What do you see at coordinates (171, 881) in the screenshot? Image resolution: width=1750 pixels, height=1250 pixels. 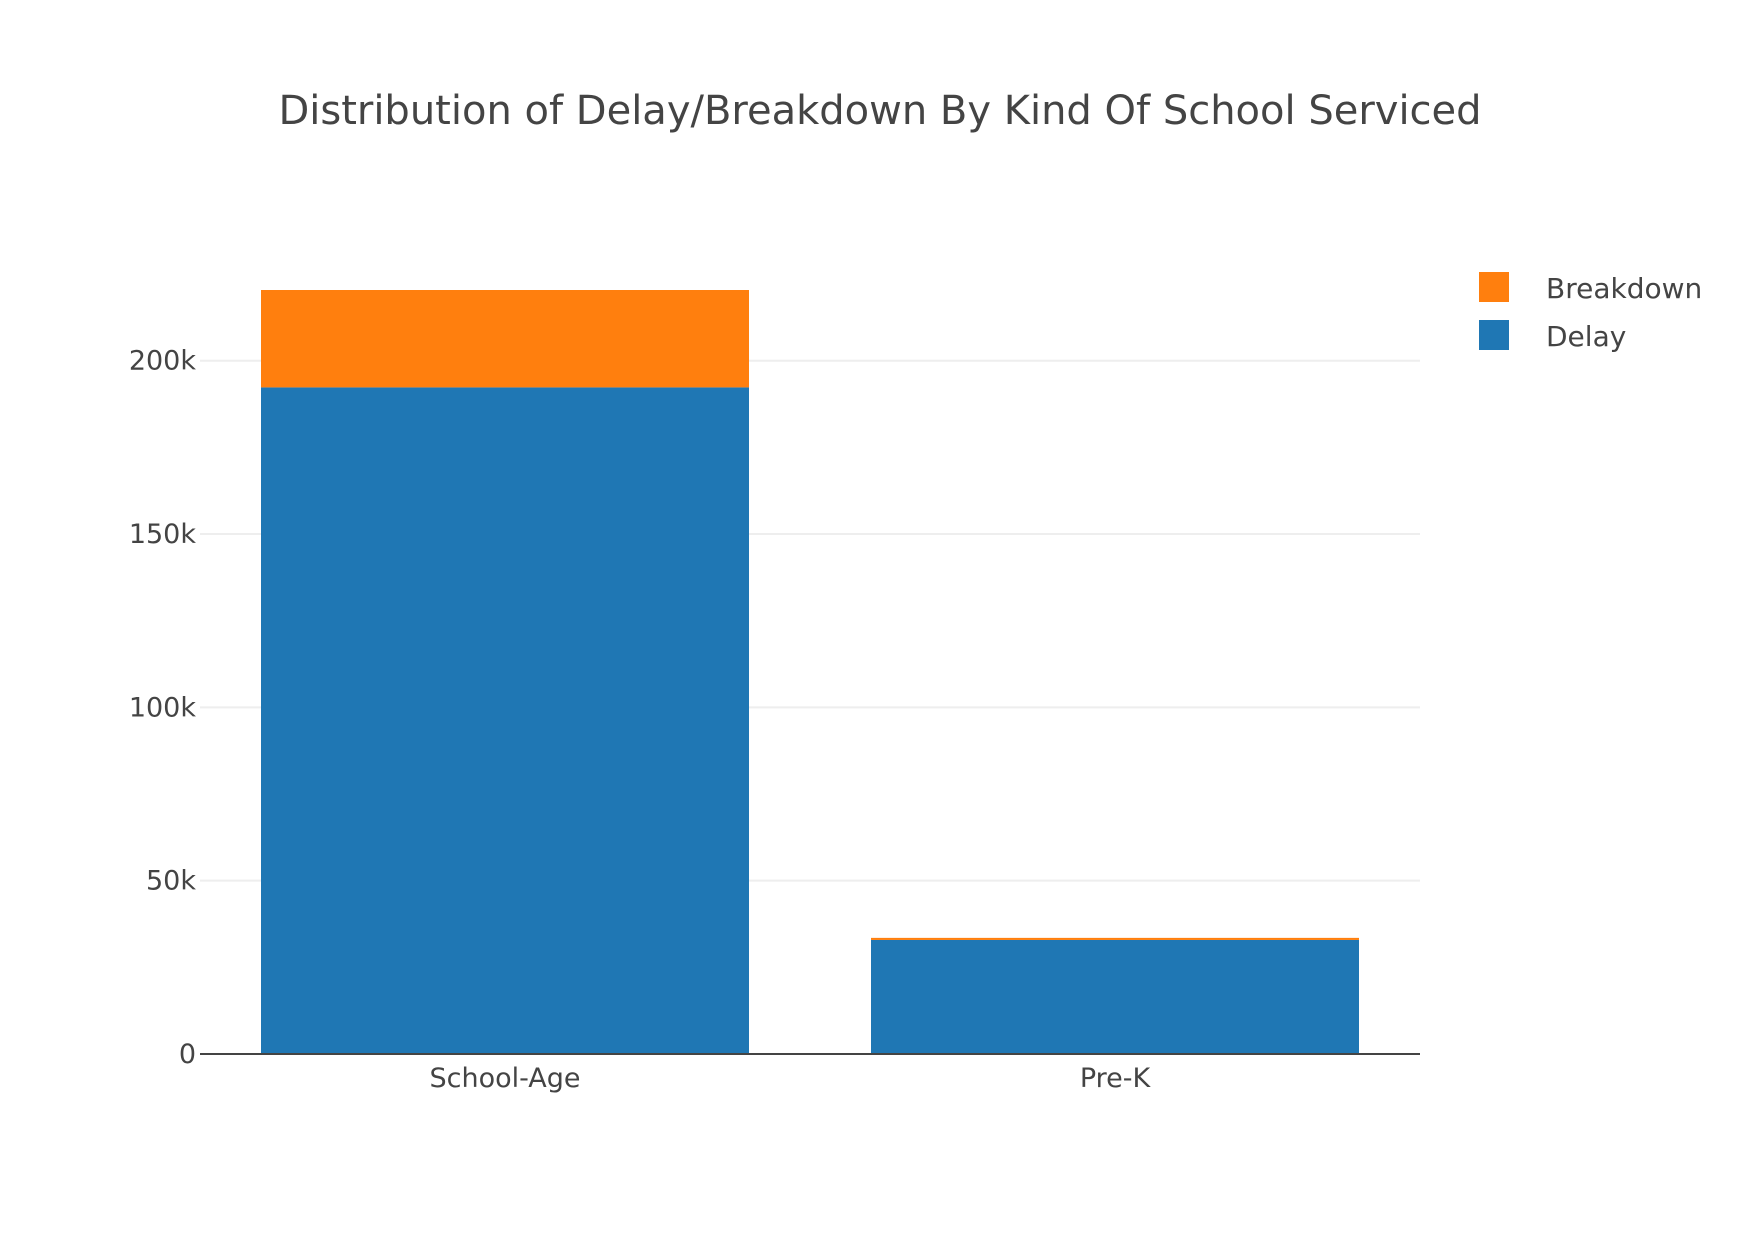 I see `y-tick-label: 50k` at bounding box center [171, 881].